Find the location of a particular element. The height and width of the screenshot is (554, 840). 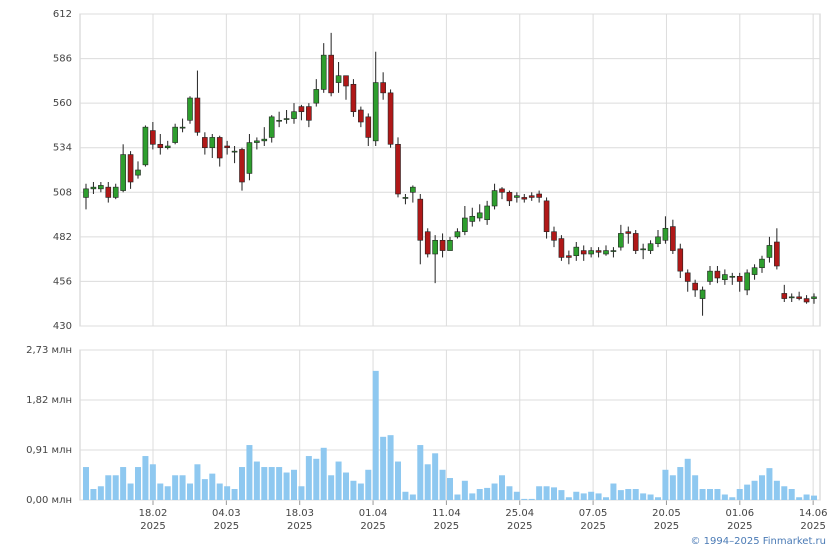

x-tick-label: 18.02 is located at coordinates (153, 513).